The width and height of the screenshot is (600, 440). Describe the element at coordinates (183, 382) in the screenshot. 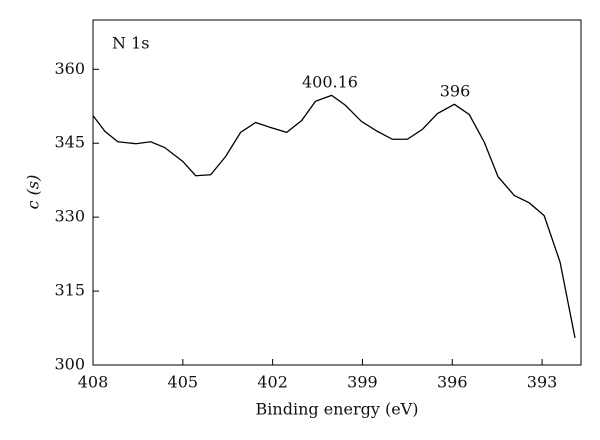

I see `x-tick-label: 405` at that location.